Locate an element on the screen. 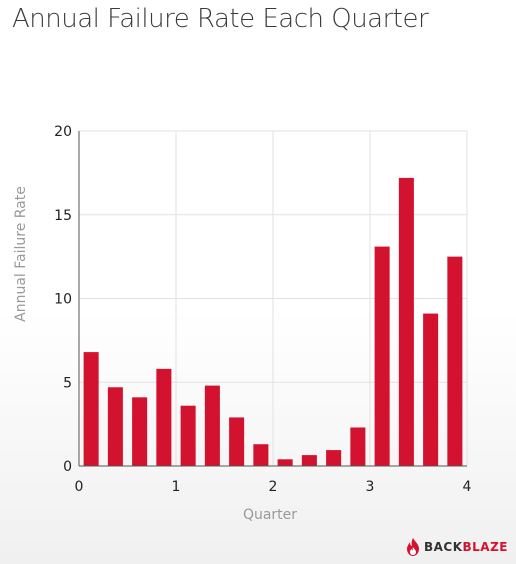 The height and width of the screenshot is (564, 516). y-tick-label: 20 is located at coordinates (63, 132).